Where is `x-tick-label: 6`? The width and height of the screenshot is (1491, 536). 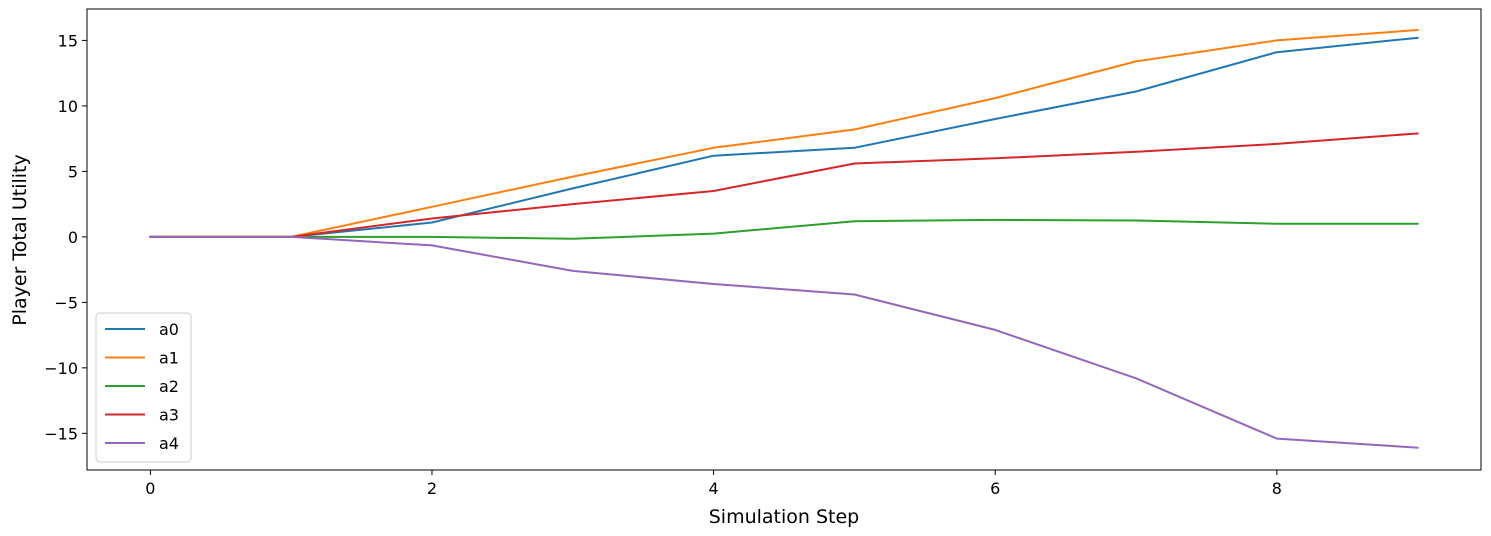 x-tick-label: 6 is located at coordinates (995, 488).